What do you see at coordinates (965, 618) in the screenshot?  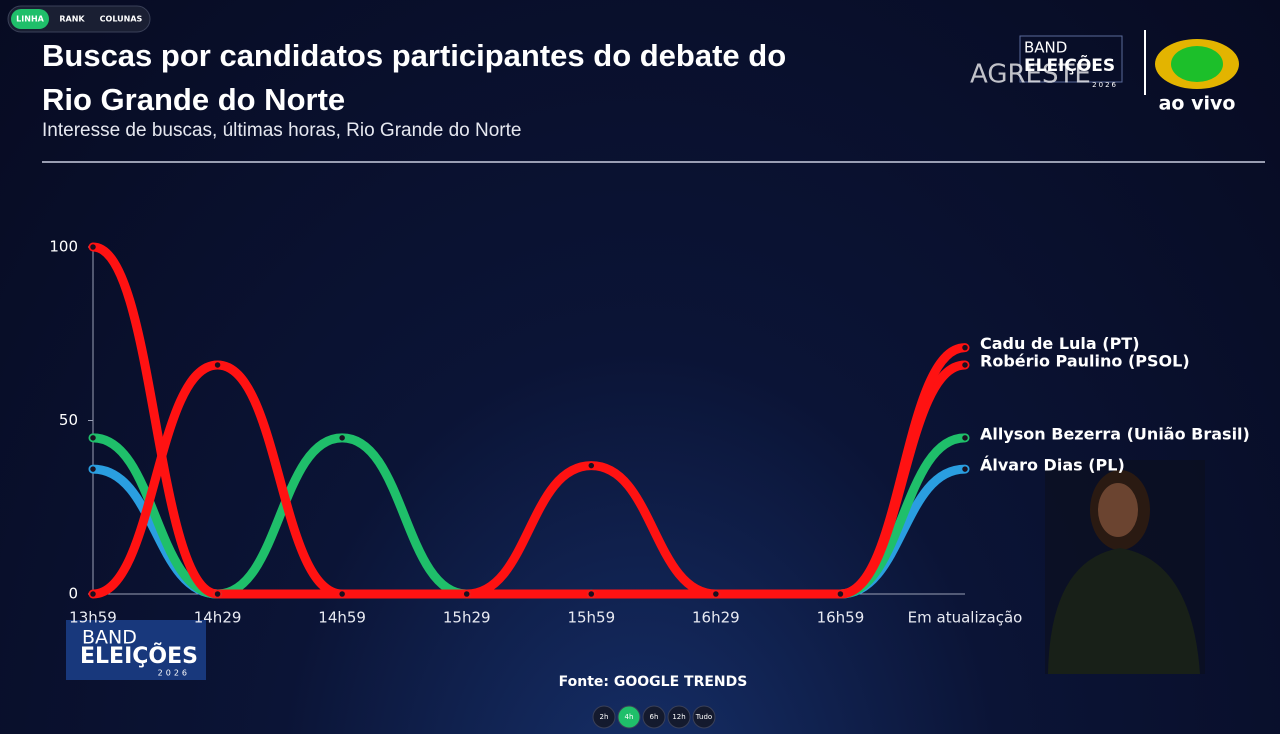 I see `x-tick-label: Em atualização` at bounding box center [965, 618].